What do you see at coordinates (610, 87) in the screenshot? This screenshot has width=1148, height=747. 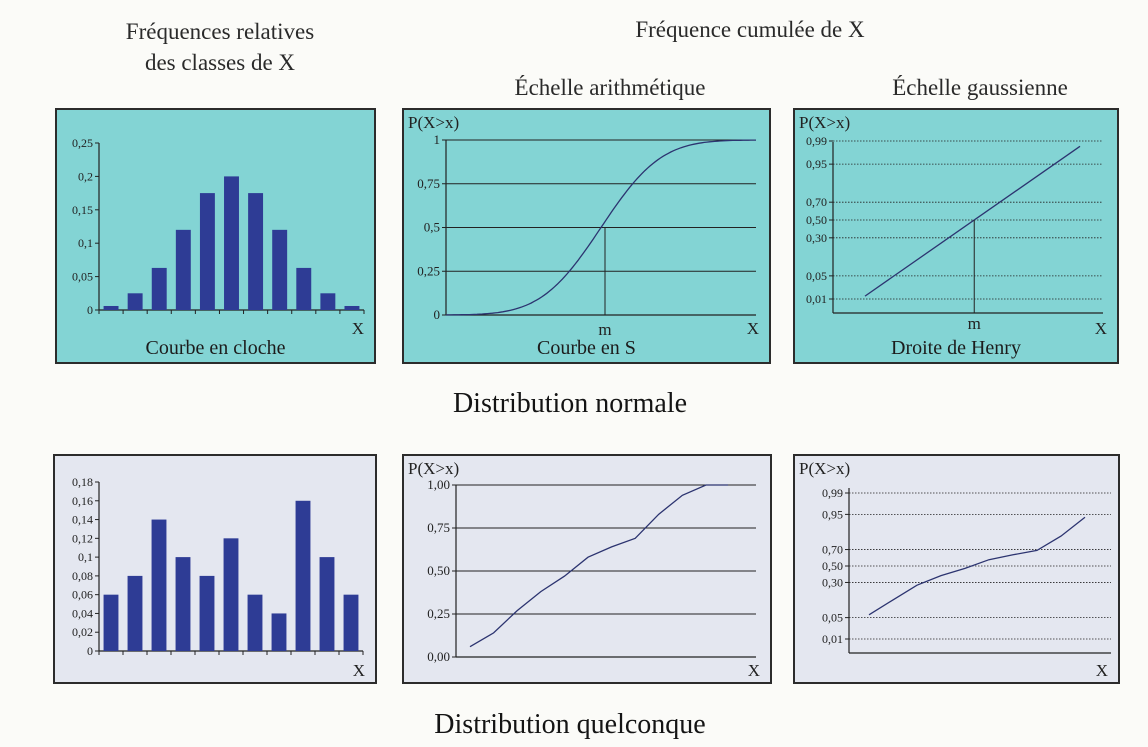 I see `header-echelle-arithmetique: Échelle arithmétique` at bounding box center [610, 87].